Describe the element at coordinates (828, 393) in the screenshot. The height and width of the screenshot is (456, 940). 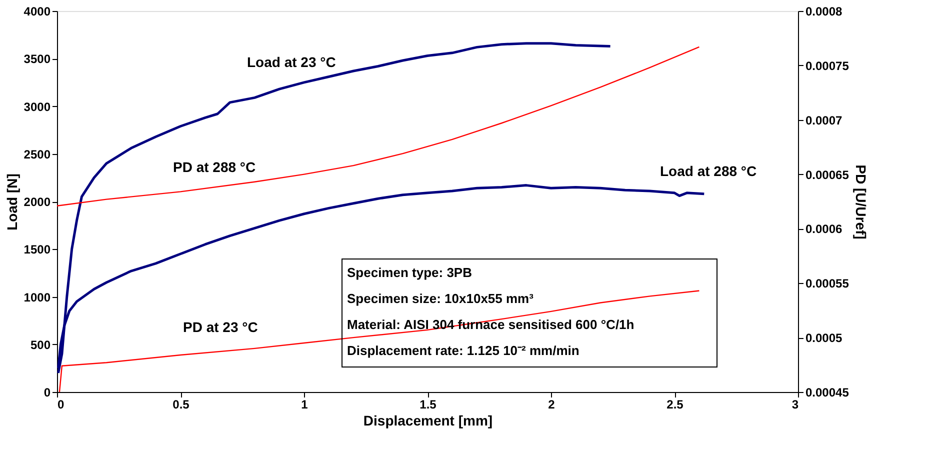
I see `y2-tick-label: 0.00045` at that location.